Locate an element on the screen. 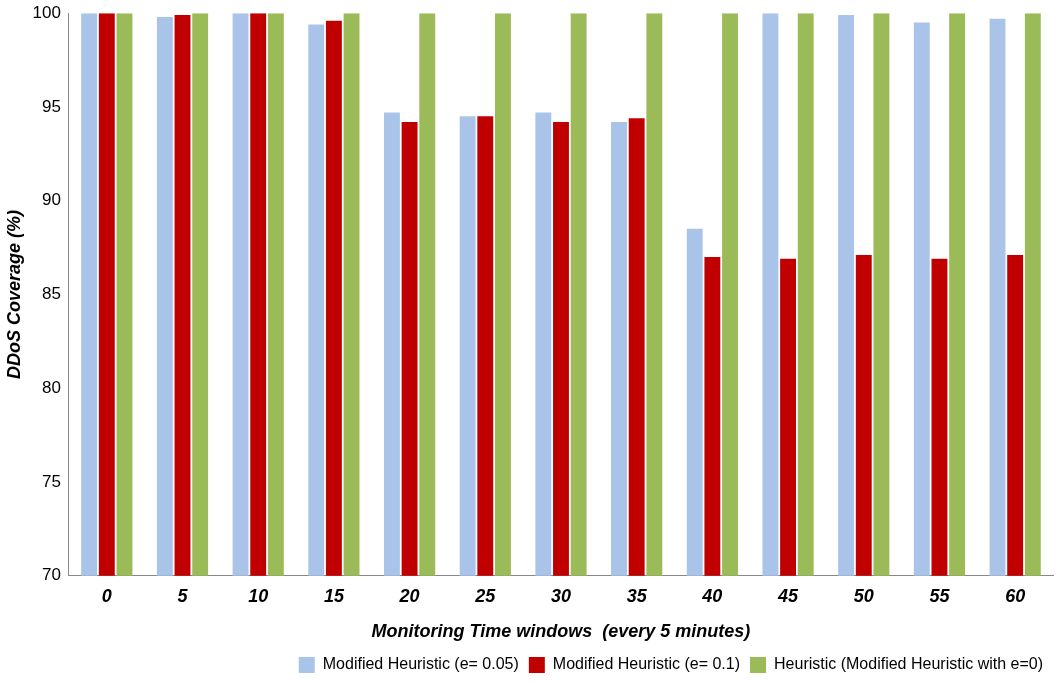  x-tick-label: 60 is located at coordinates (1015, 595).